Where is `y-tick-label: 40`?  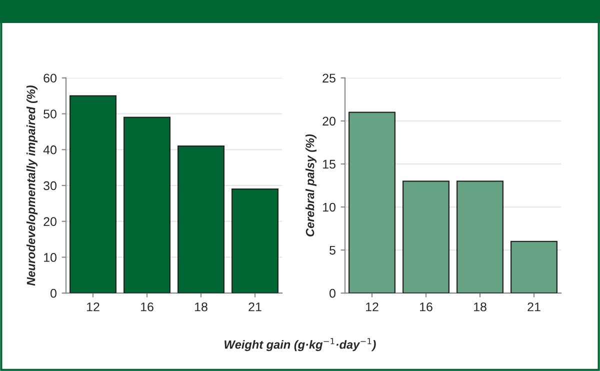 y-tick-label: 40 is located at coordinates (49, 149).